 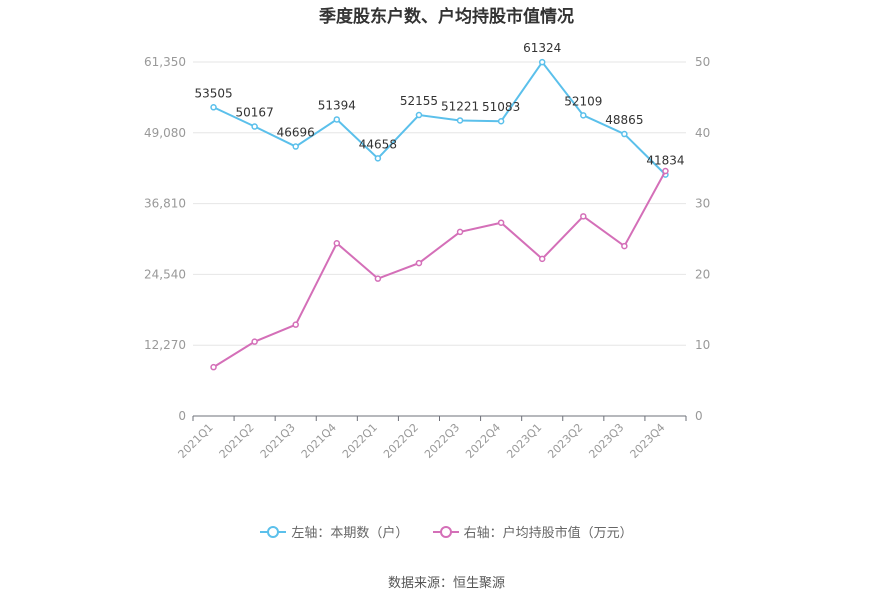 I want to click on data-label-left: 46696, so click(x=296, y=133).